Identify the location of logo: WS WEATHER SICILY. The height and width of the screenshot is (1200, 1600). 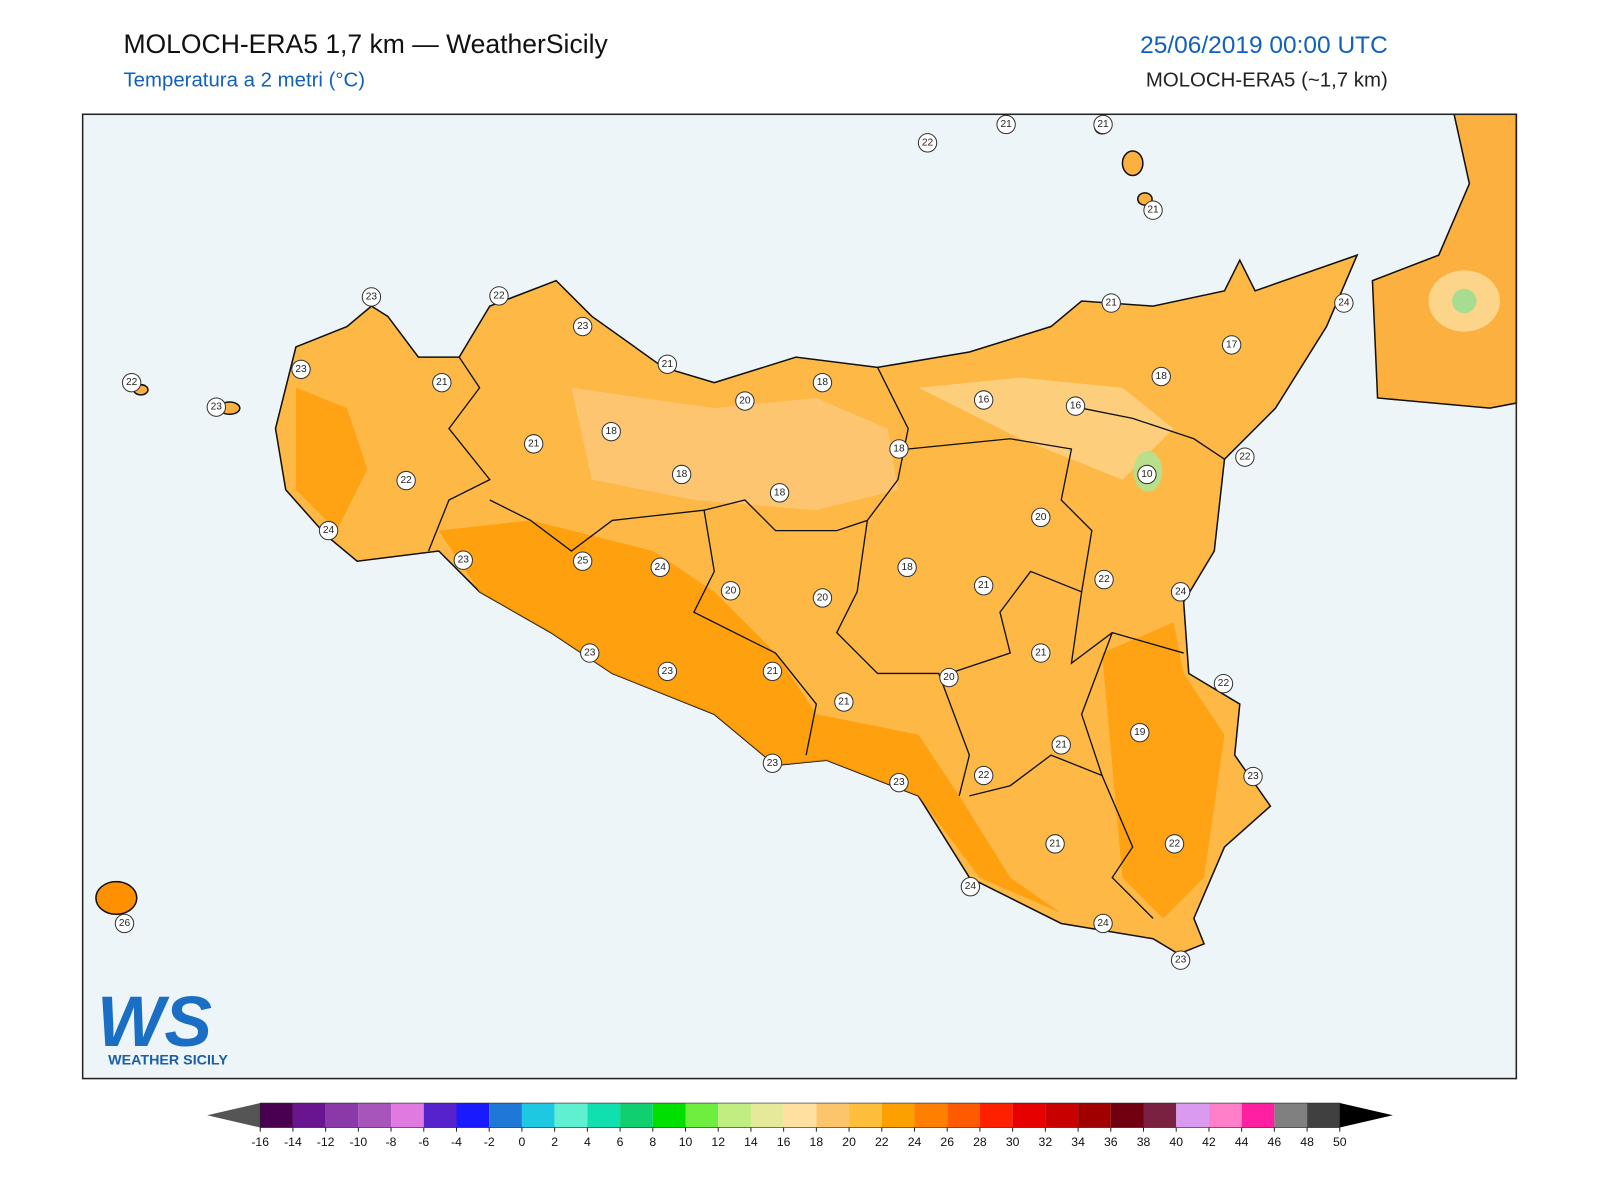
(162, 1025).